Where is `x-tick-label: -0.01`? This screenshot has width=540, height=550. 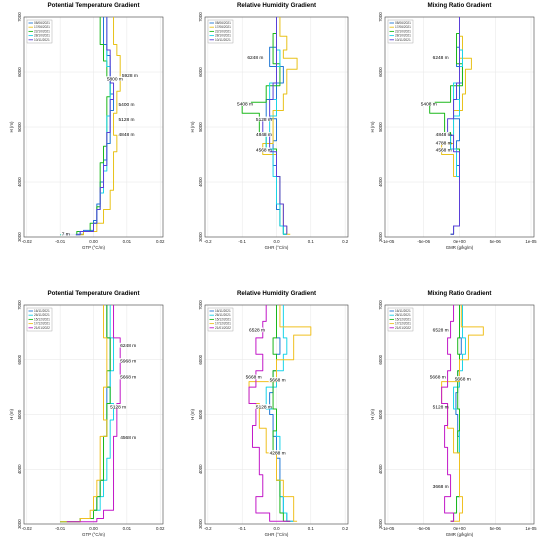 x-tick-label: -0.01 is located at coordinates (60, 528).